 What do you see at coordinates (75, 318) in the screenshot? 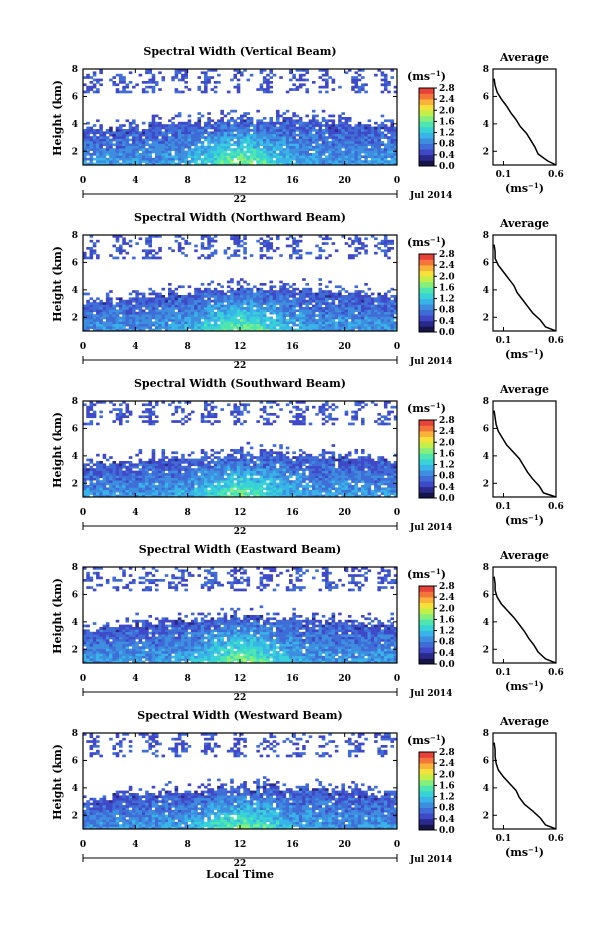
I see `y-tick-label: 2` at bounding box center [75, 318].